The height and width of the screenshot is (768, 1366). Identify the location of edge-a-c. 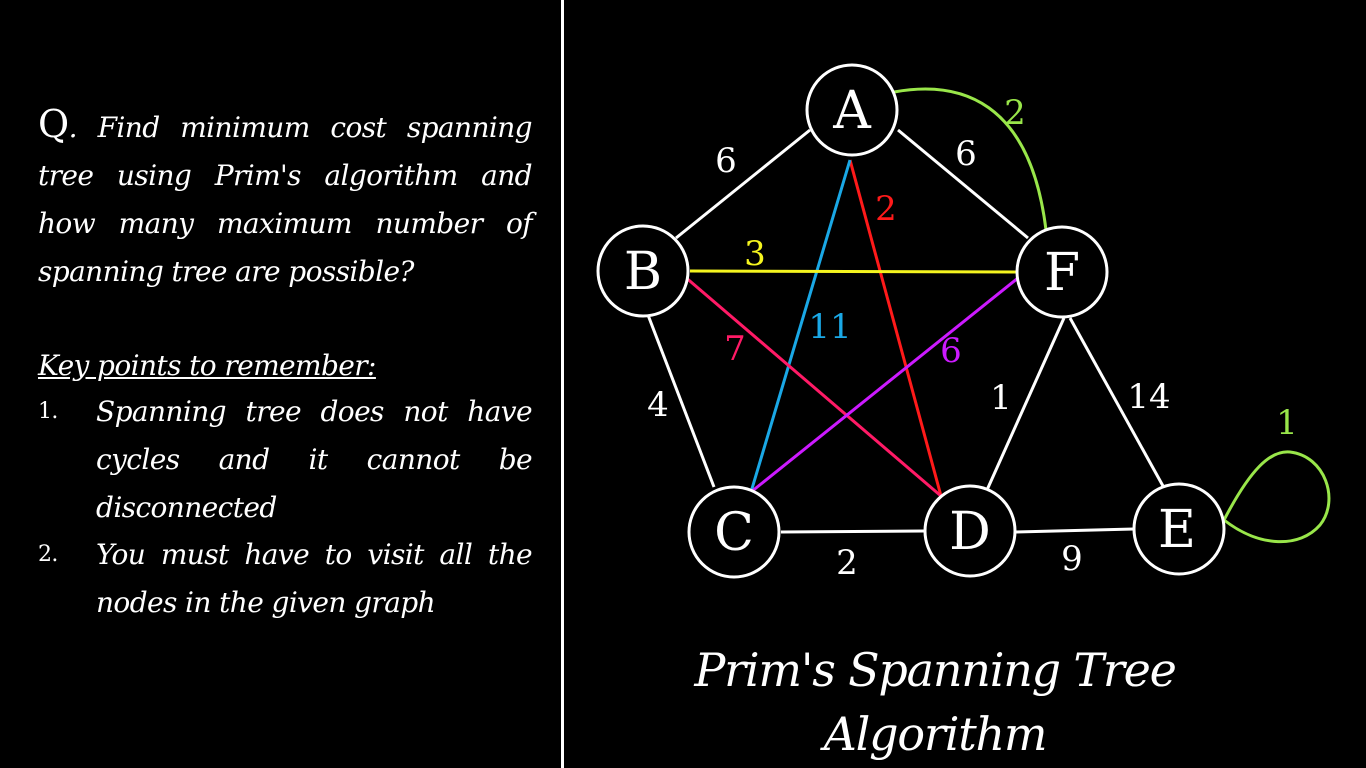
(800, 326).